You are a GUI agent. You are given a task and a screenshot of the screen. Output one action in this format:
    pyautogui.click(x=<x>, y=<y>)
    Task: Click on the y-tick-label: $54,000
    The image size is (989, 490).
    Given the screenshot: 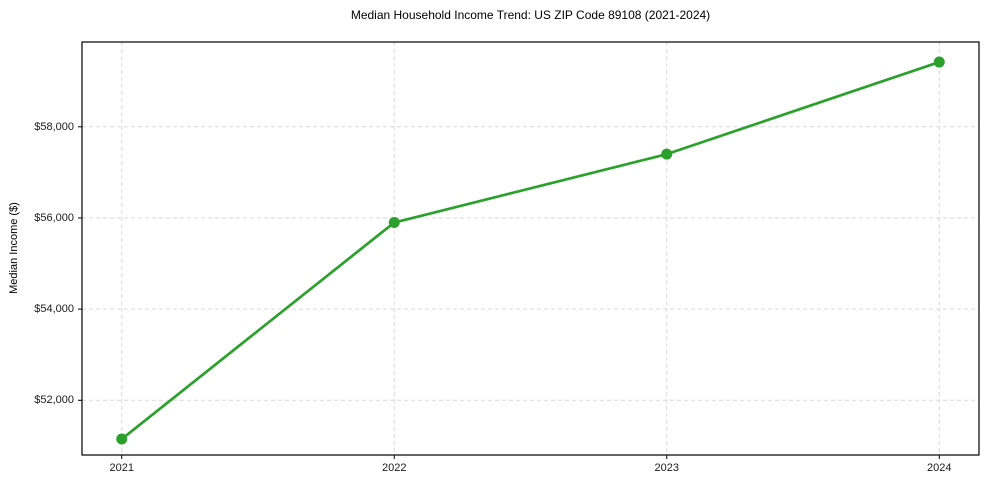 What is the action you would take?
    pyautogui.click(x=54, y=309)
    